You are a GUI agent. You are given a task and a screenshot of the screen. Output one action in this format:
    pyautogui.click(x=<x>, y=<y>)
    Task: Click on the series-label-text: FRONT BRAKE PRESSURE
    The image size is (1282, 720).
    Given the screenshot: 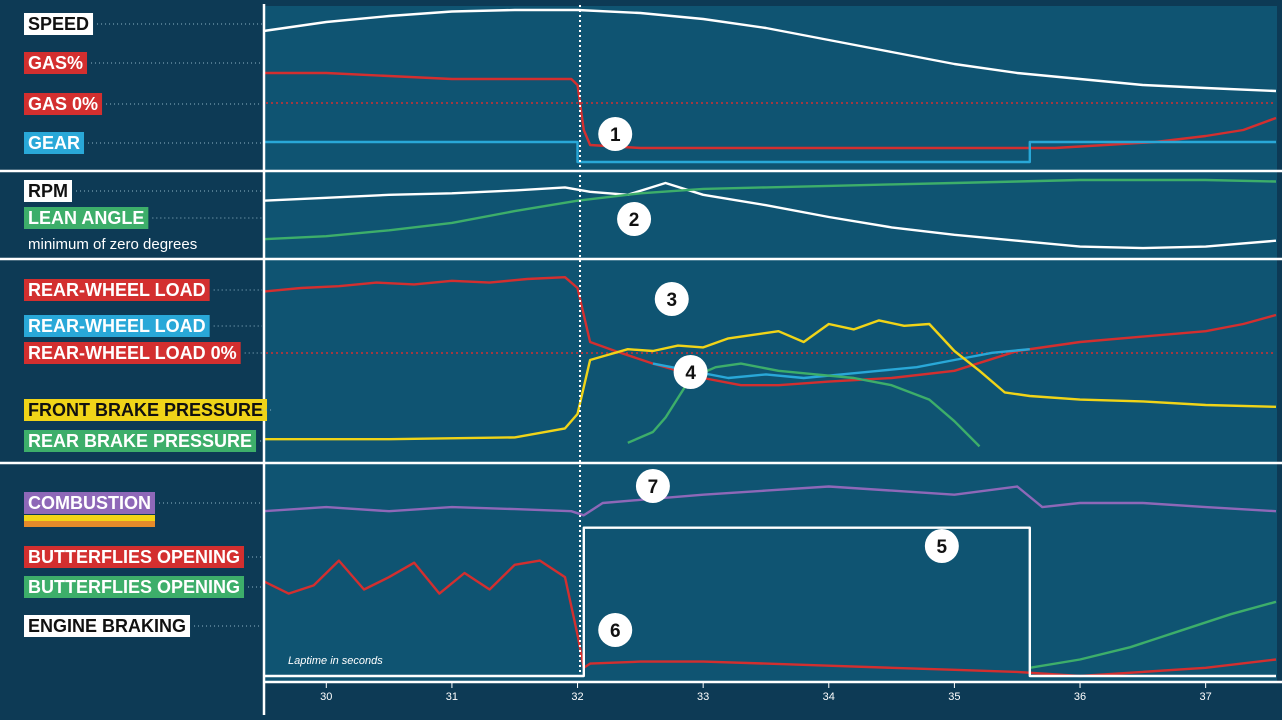 What is the action you would take?
    pyautogui.click(x=145, y=410)
    